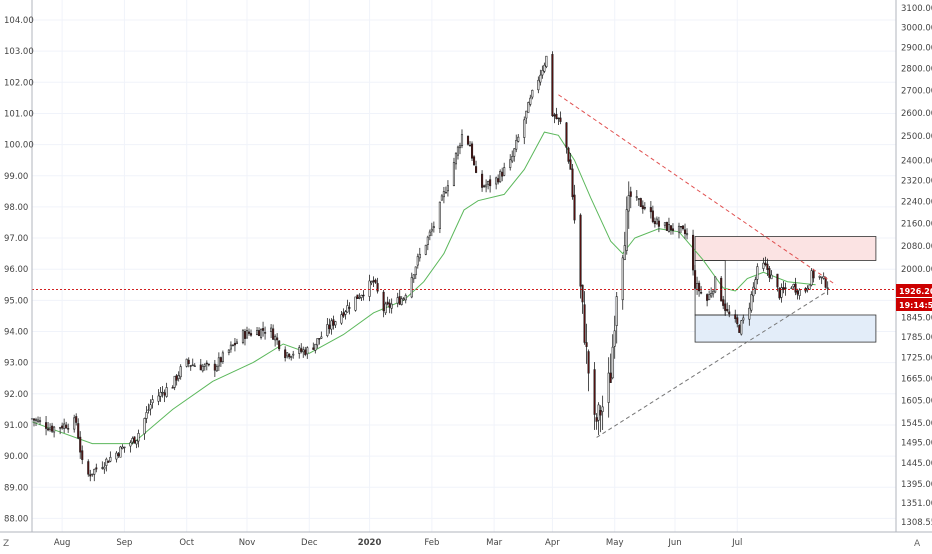  What do you see at coordinates (19, 21) in the screenshot?
I see `left-tick-label: 104.00` at bounding box center [19, 21].